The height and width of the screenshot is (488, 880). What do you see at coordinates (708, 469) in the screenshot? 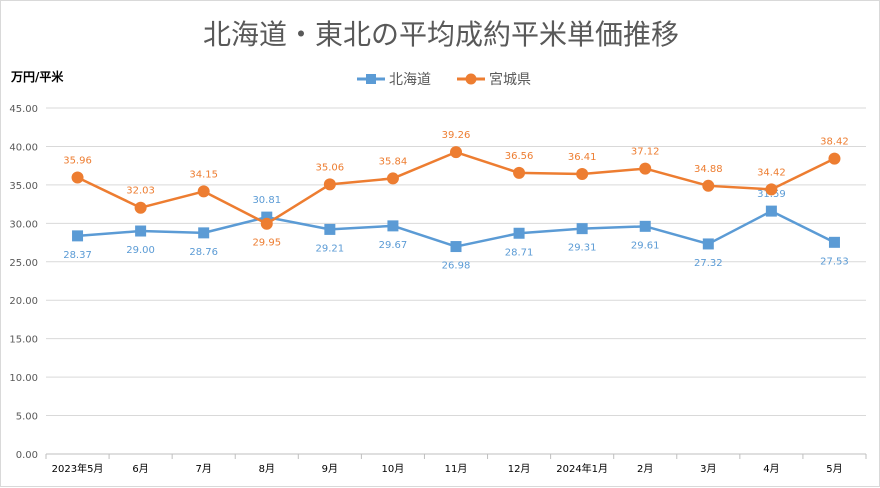
I see `x-tick-label: 3月` at bounding box center [708, 469].